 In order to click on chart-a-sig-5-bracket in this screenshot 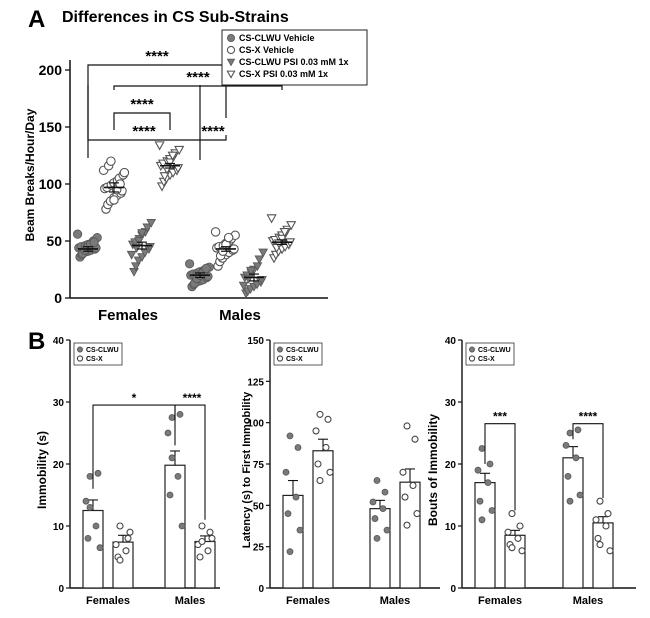, I will do `click(213, 147)`.